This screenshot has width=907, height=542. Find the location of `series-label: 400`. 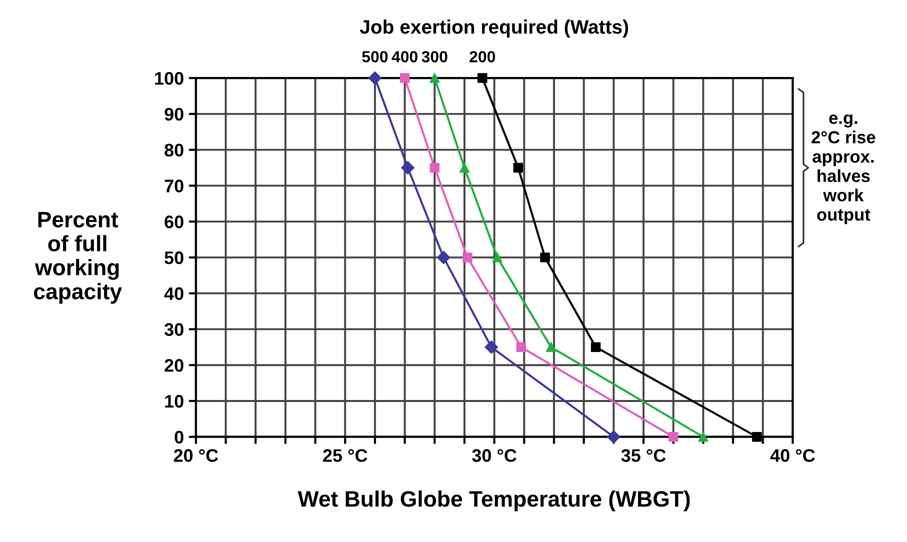

series-label: 400 is located at coordinates (405, 56).